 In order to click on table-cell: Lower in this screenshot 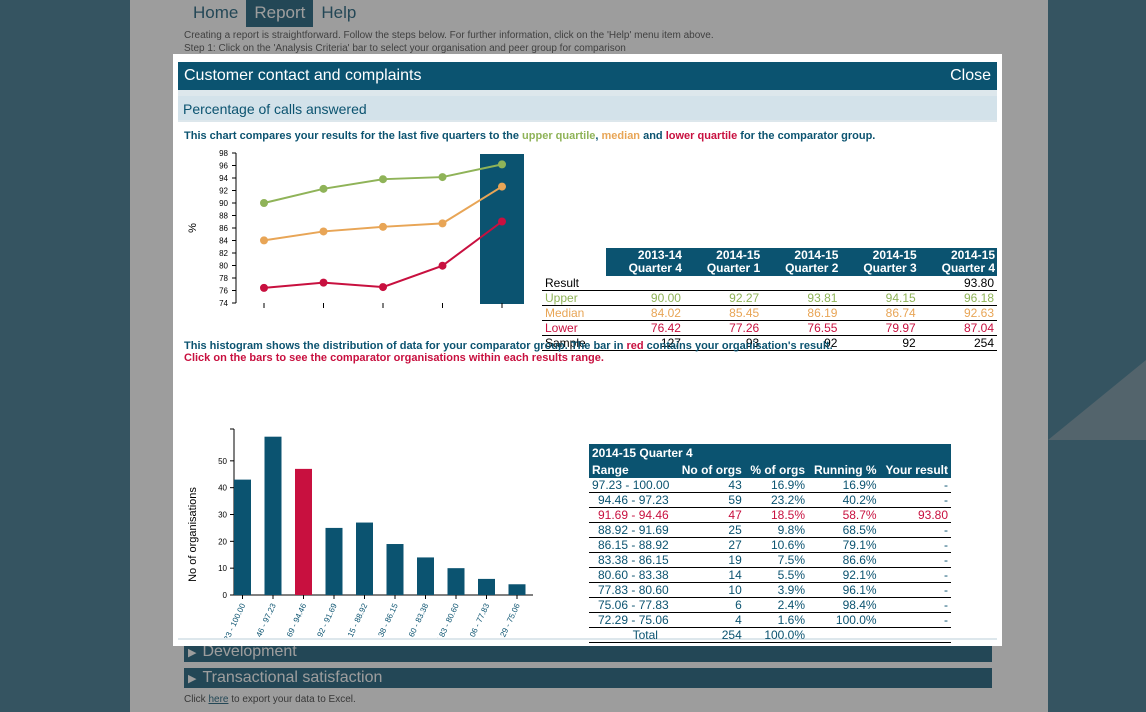, I will do `click(574, 328)`.